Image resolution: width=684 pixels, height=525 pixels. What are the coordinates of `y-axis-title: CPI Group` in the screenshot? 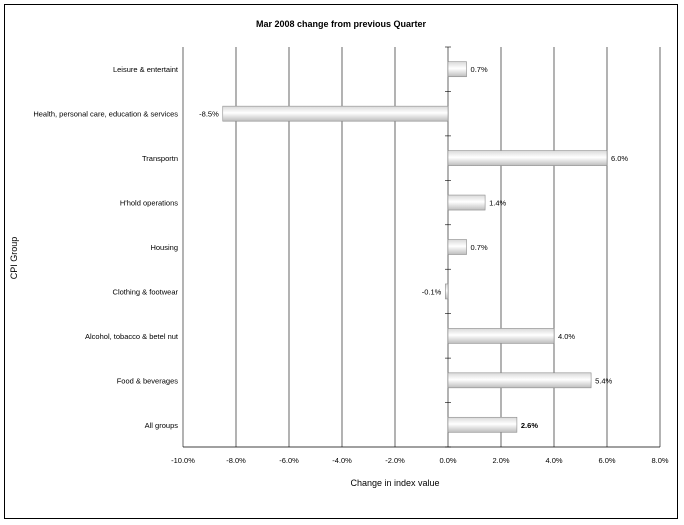 It's located at (14, 258).